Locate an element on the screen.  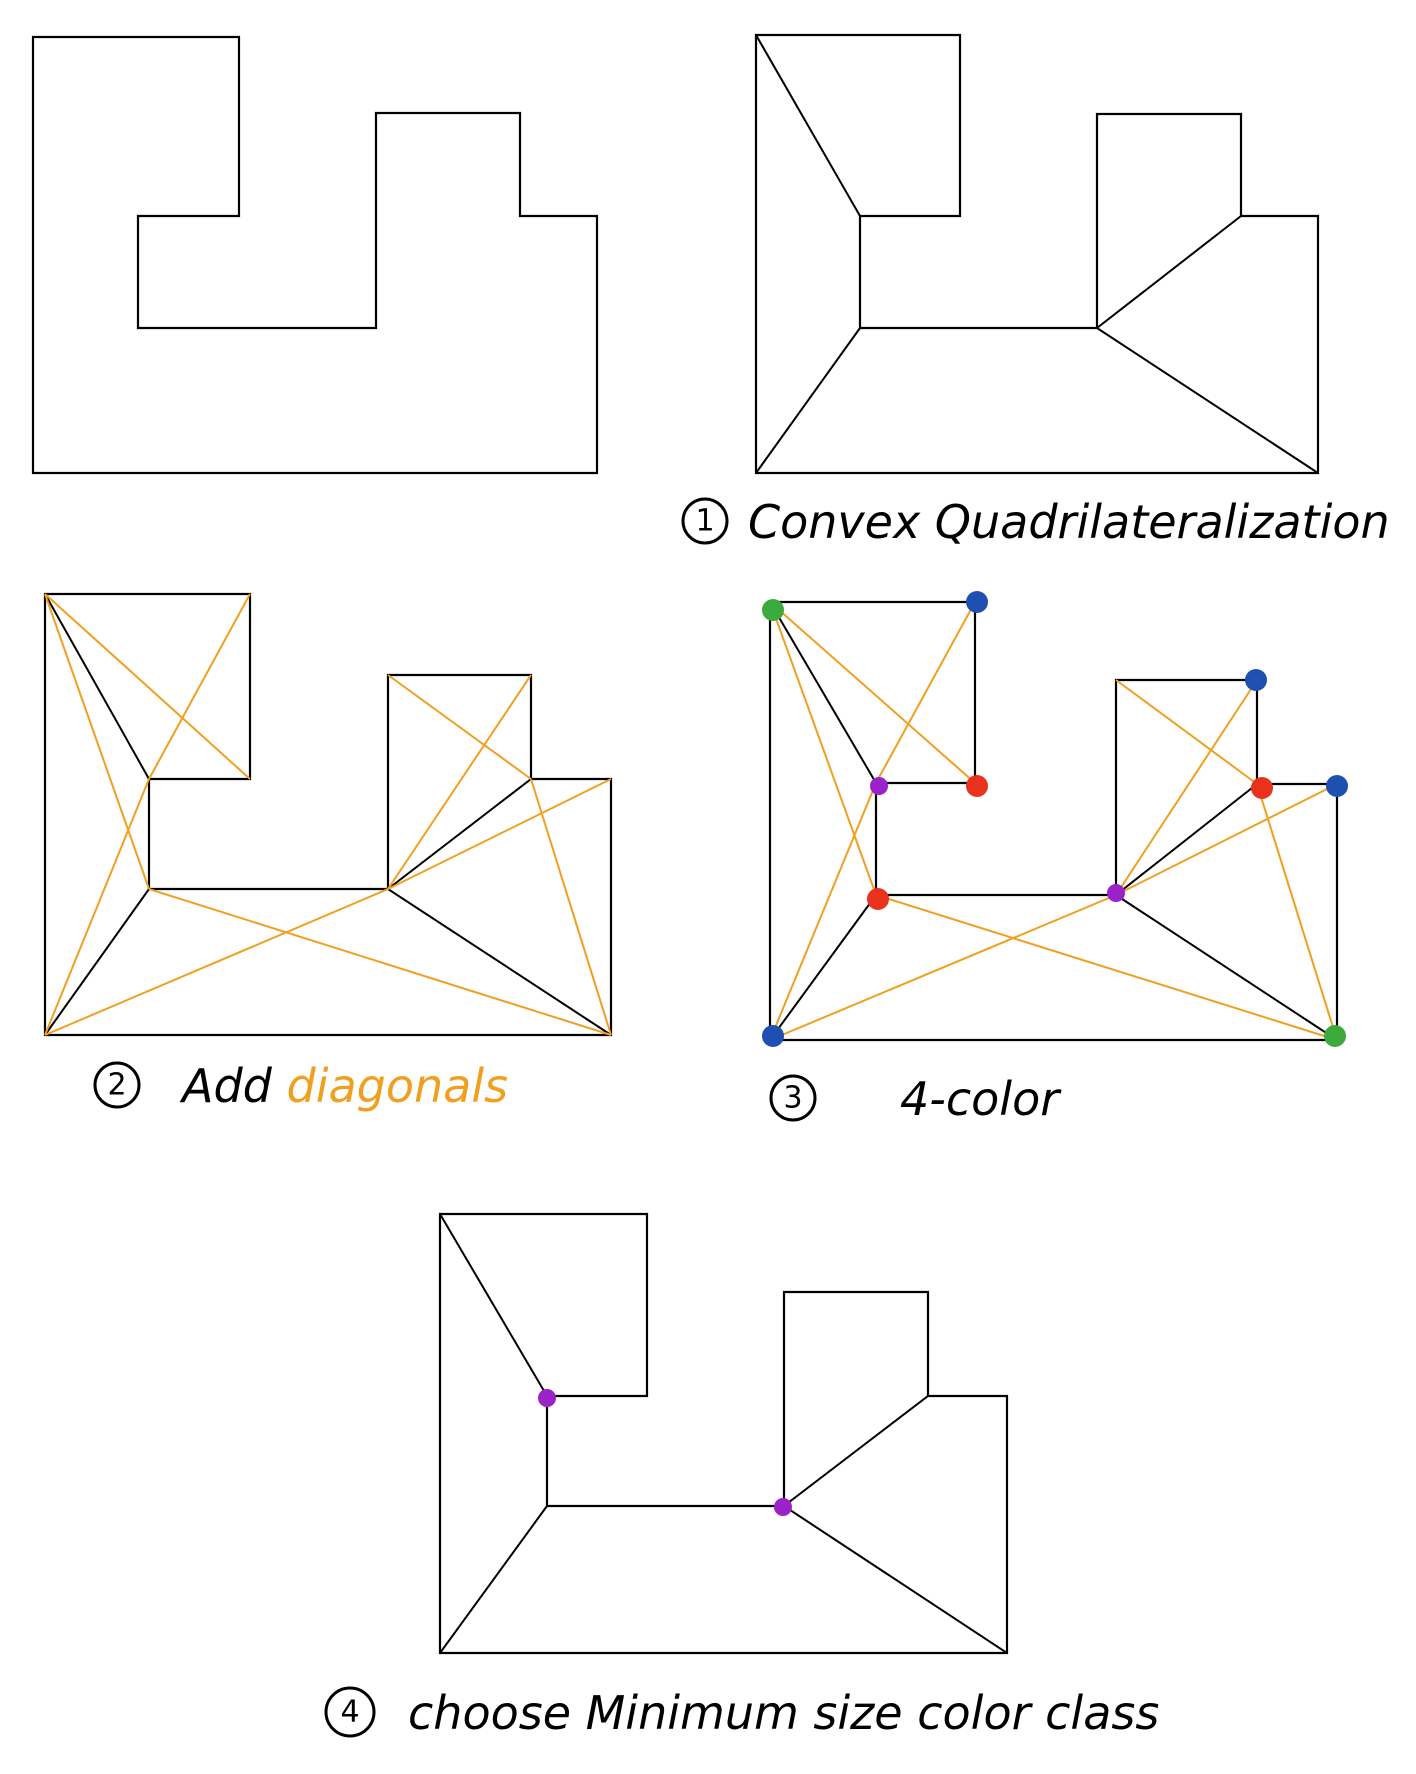
step-number: 3 is located at coordinates (792, 1098).